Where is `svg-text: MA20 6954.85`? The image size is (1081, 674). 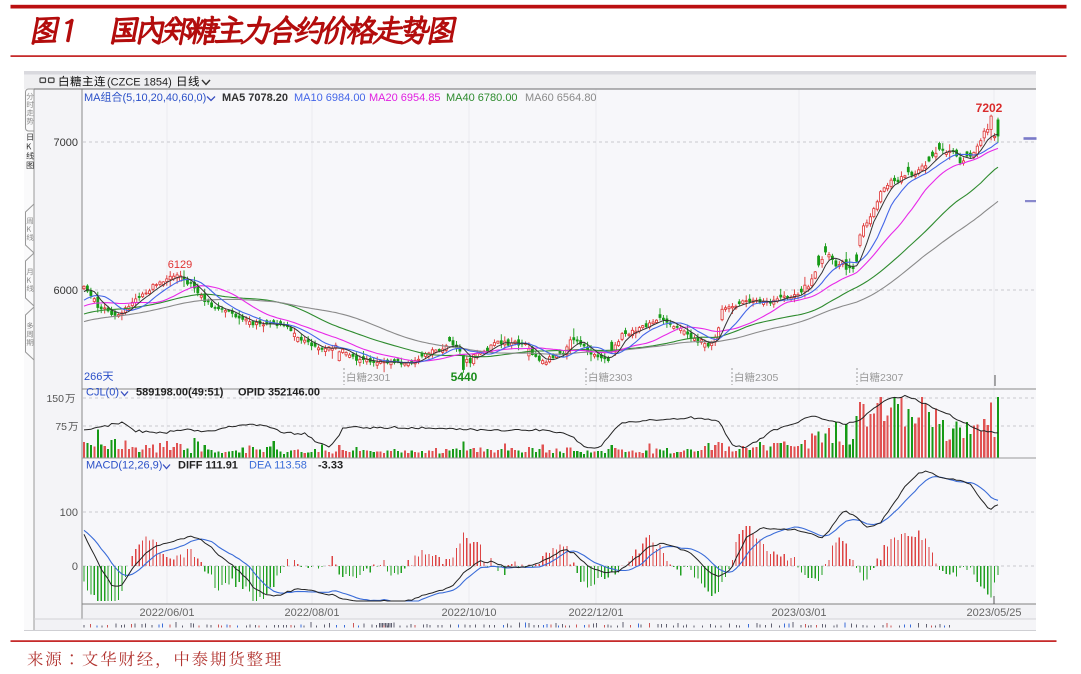
svg-text: MA20 6954.85 is located at coordinates (405, 98).